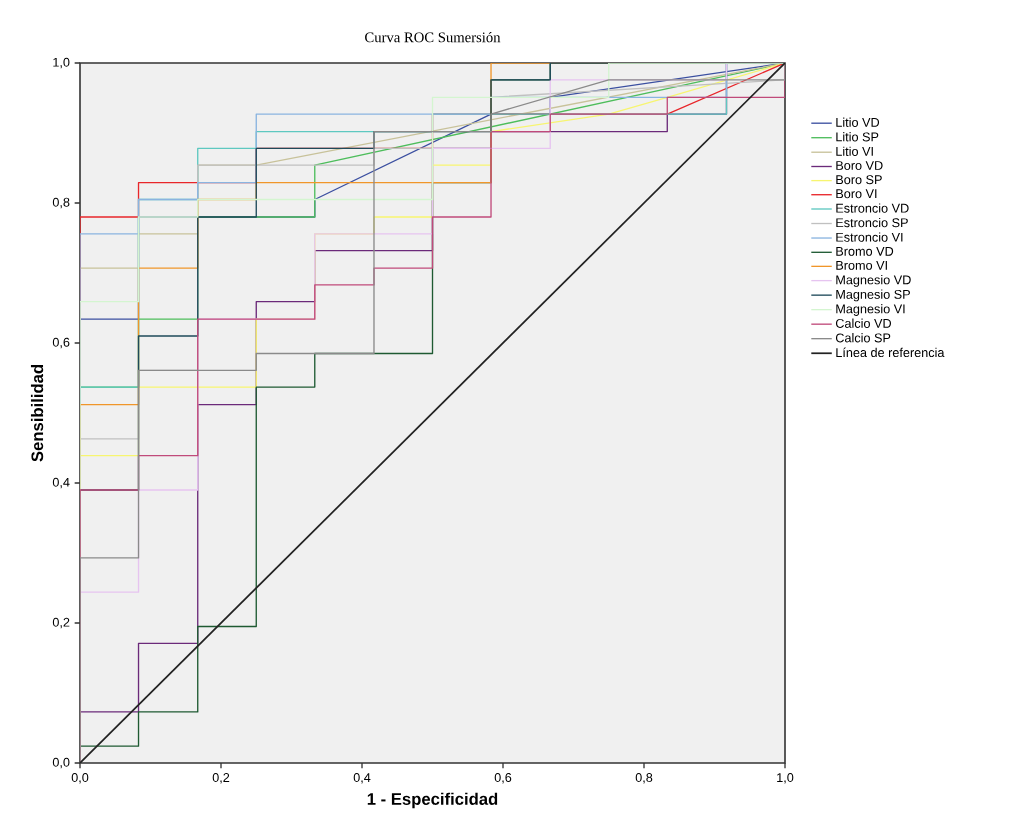  What do you see at coordinates (873, 295) in the screenshot?
I see `legend-label: Magnesio SP` at bounding box center [873, 295].